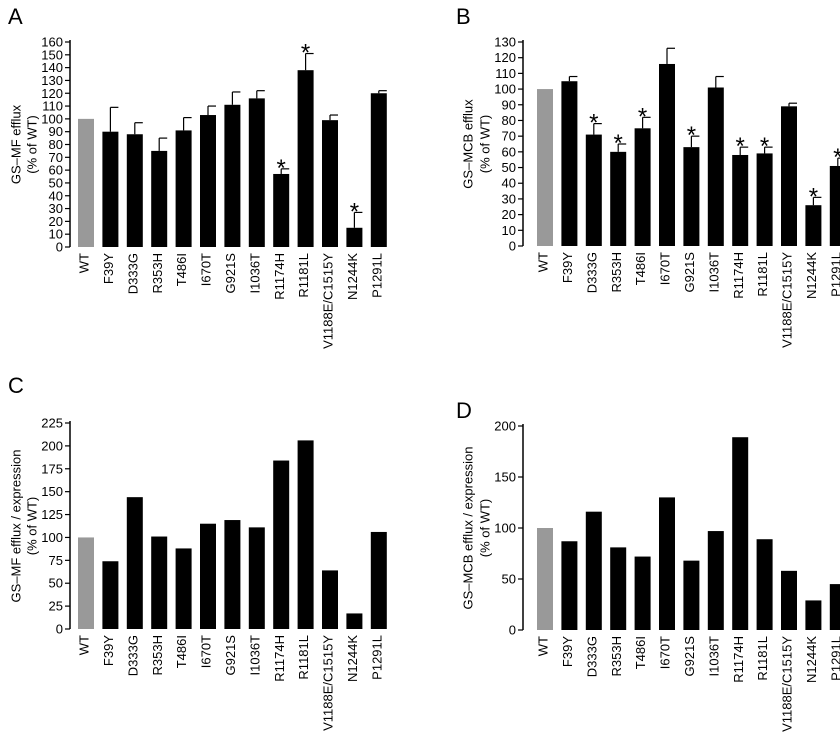 The width and height of the screenshot is (840, 755). I want to click on y-tick-label: 10, so click(509, 230).